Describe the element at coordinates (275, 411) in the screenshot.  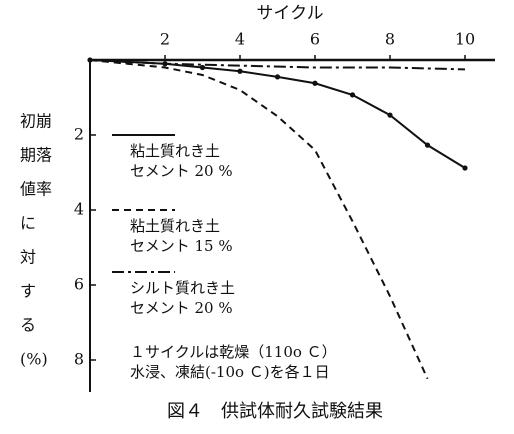
I see `chart-title: 図４ 供試体耐久試験結果` at that location.